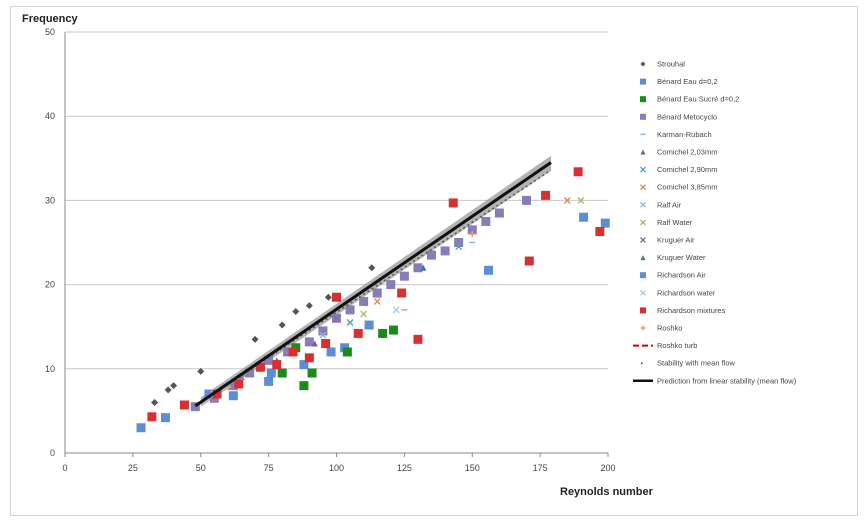 This screenshot has width=865, height=524. I want to click on y-tick-label: 40, so click(50, 116).